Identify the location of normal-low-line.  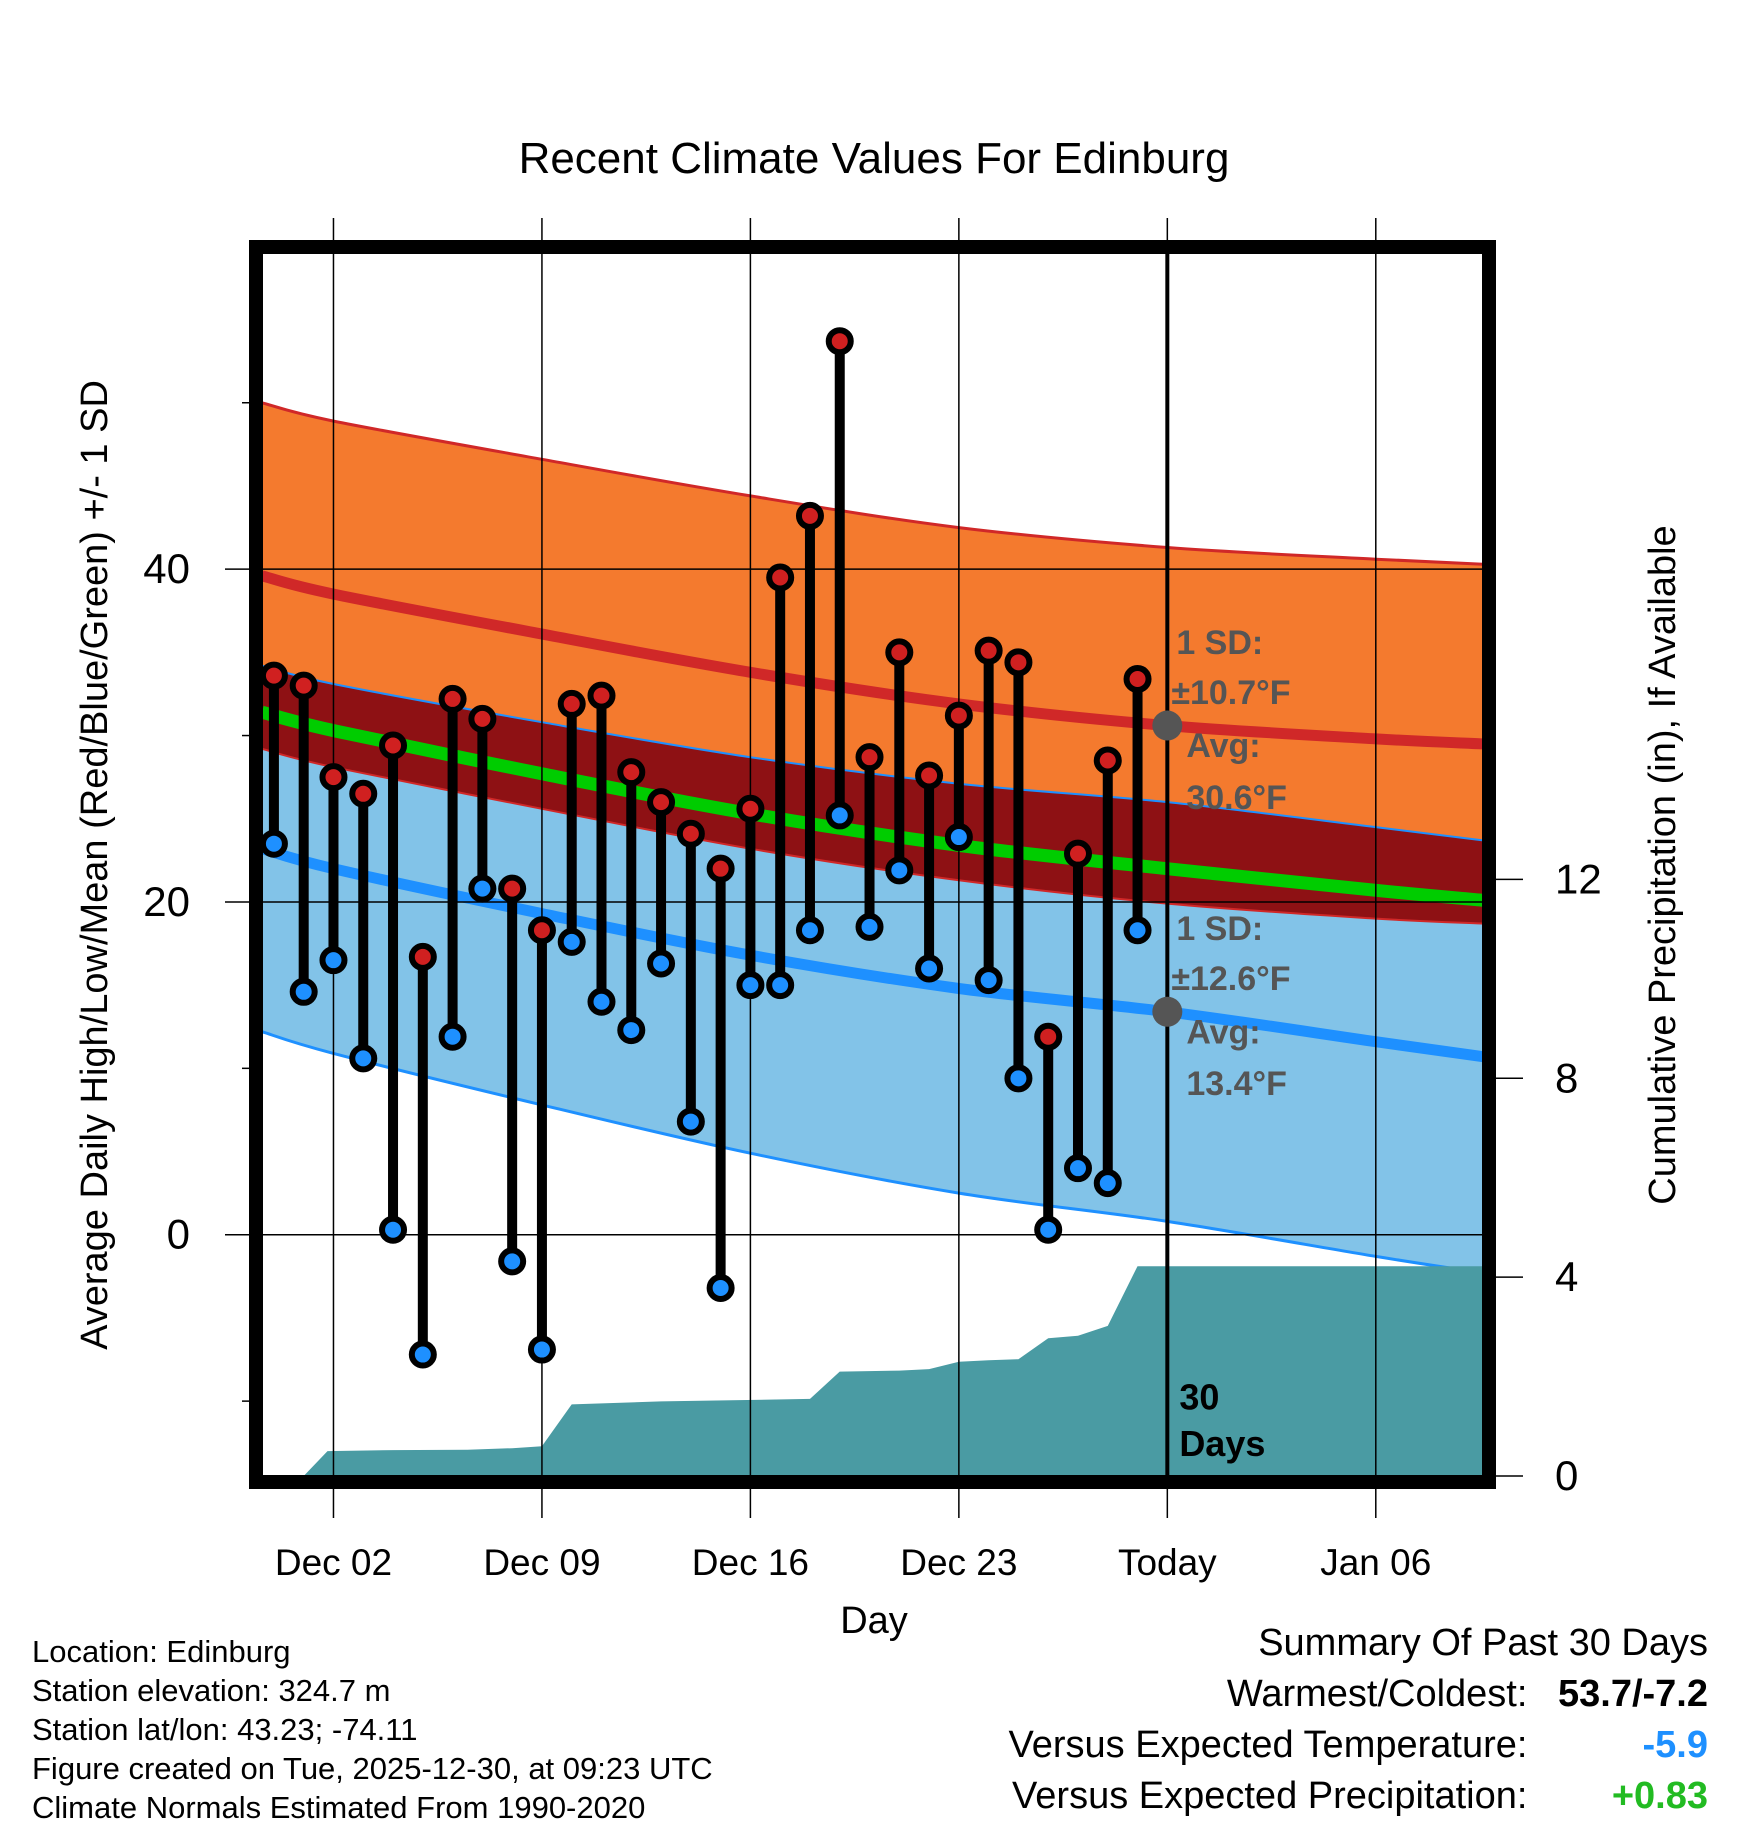
(872, 953).